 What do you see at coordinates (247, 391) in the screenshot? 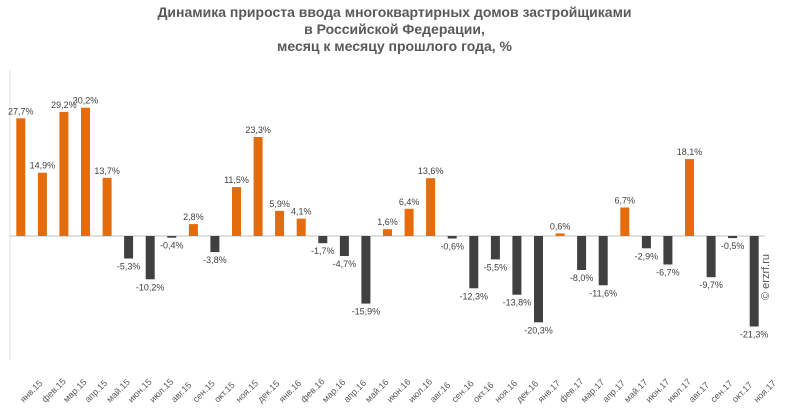
I see `x-tick-label-ноя.15: ноя.15` at bounding box center [247, 391].